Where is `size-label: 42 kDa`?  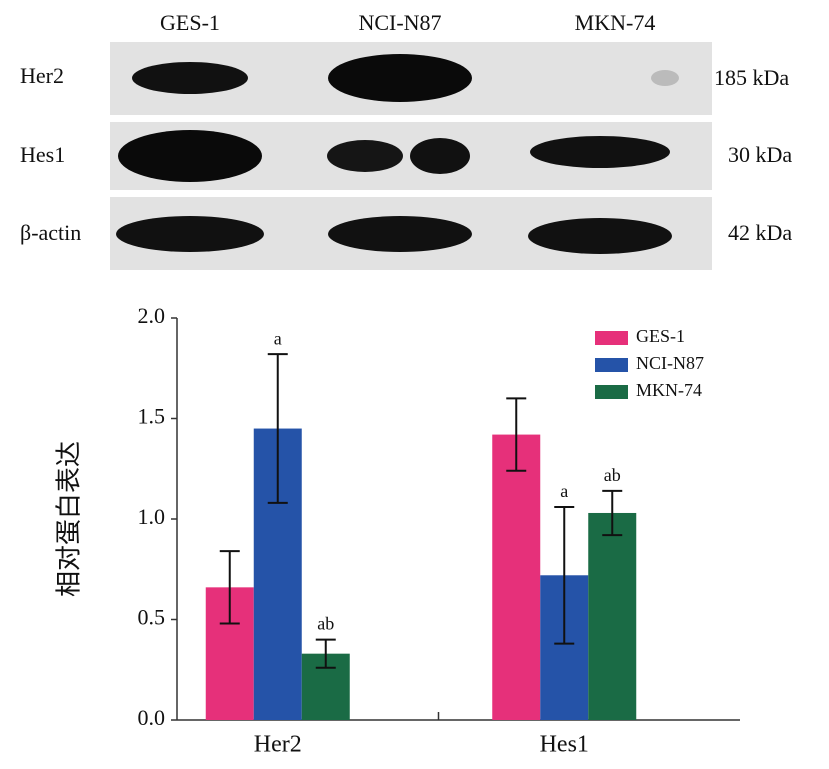
size-label: 42 kDa is located at coordinates (760, 232).